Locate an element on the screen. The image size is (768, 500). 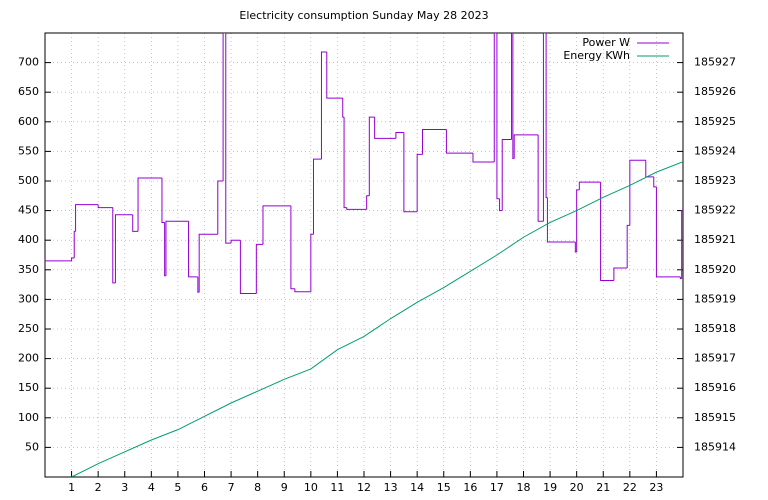
y2-tick-label: 185924 is located at coordinates (715, 150).